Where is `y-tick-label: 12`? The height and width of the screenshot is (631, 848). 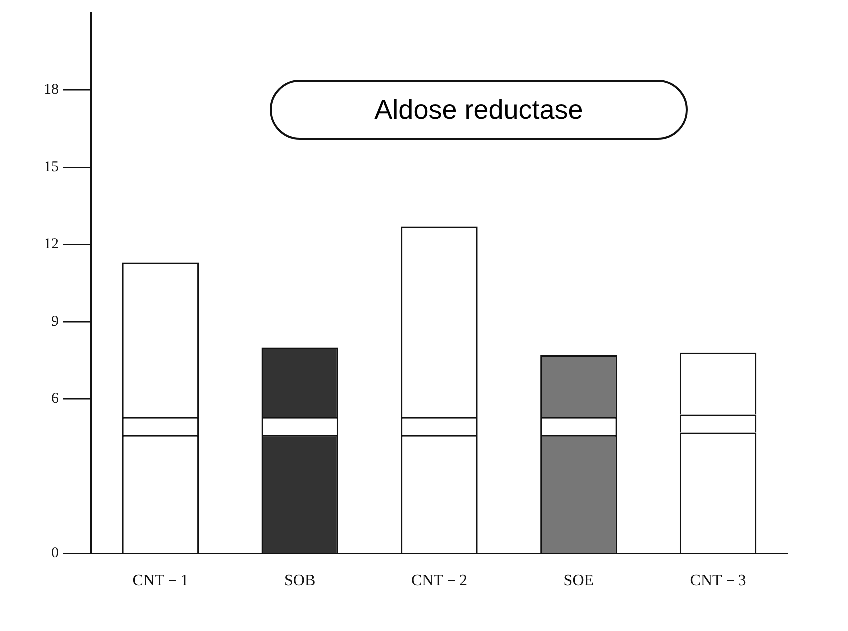 y-tick-label: 12 is located at coordinates (51, 244).